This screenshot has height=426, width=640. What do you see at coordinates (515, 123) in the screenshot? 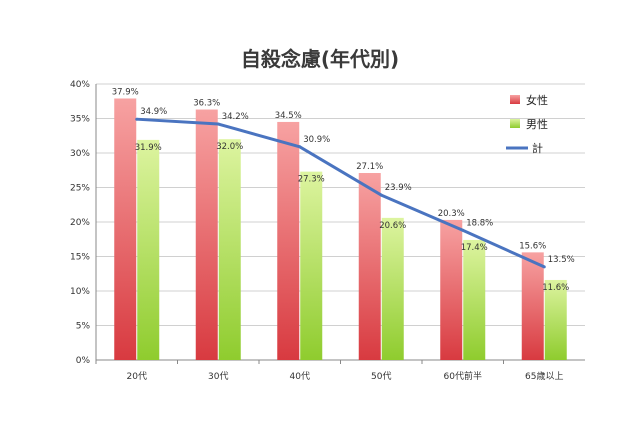
I see `legend-swatch-male` at bounding box center [515, 123].